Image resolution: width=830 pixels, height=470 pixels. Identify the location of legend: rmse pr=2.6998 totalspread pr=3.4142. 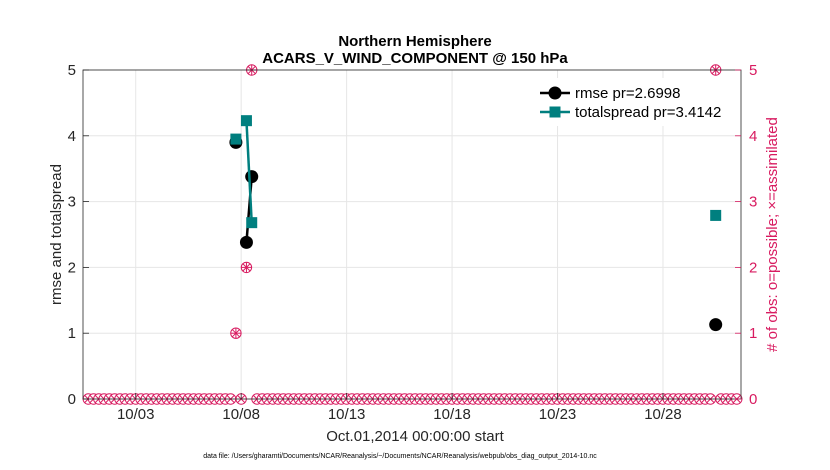
(634, 102).